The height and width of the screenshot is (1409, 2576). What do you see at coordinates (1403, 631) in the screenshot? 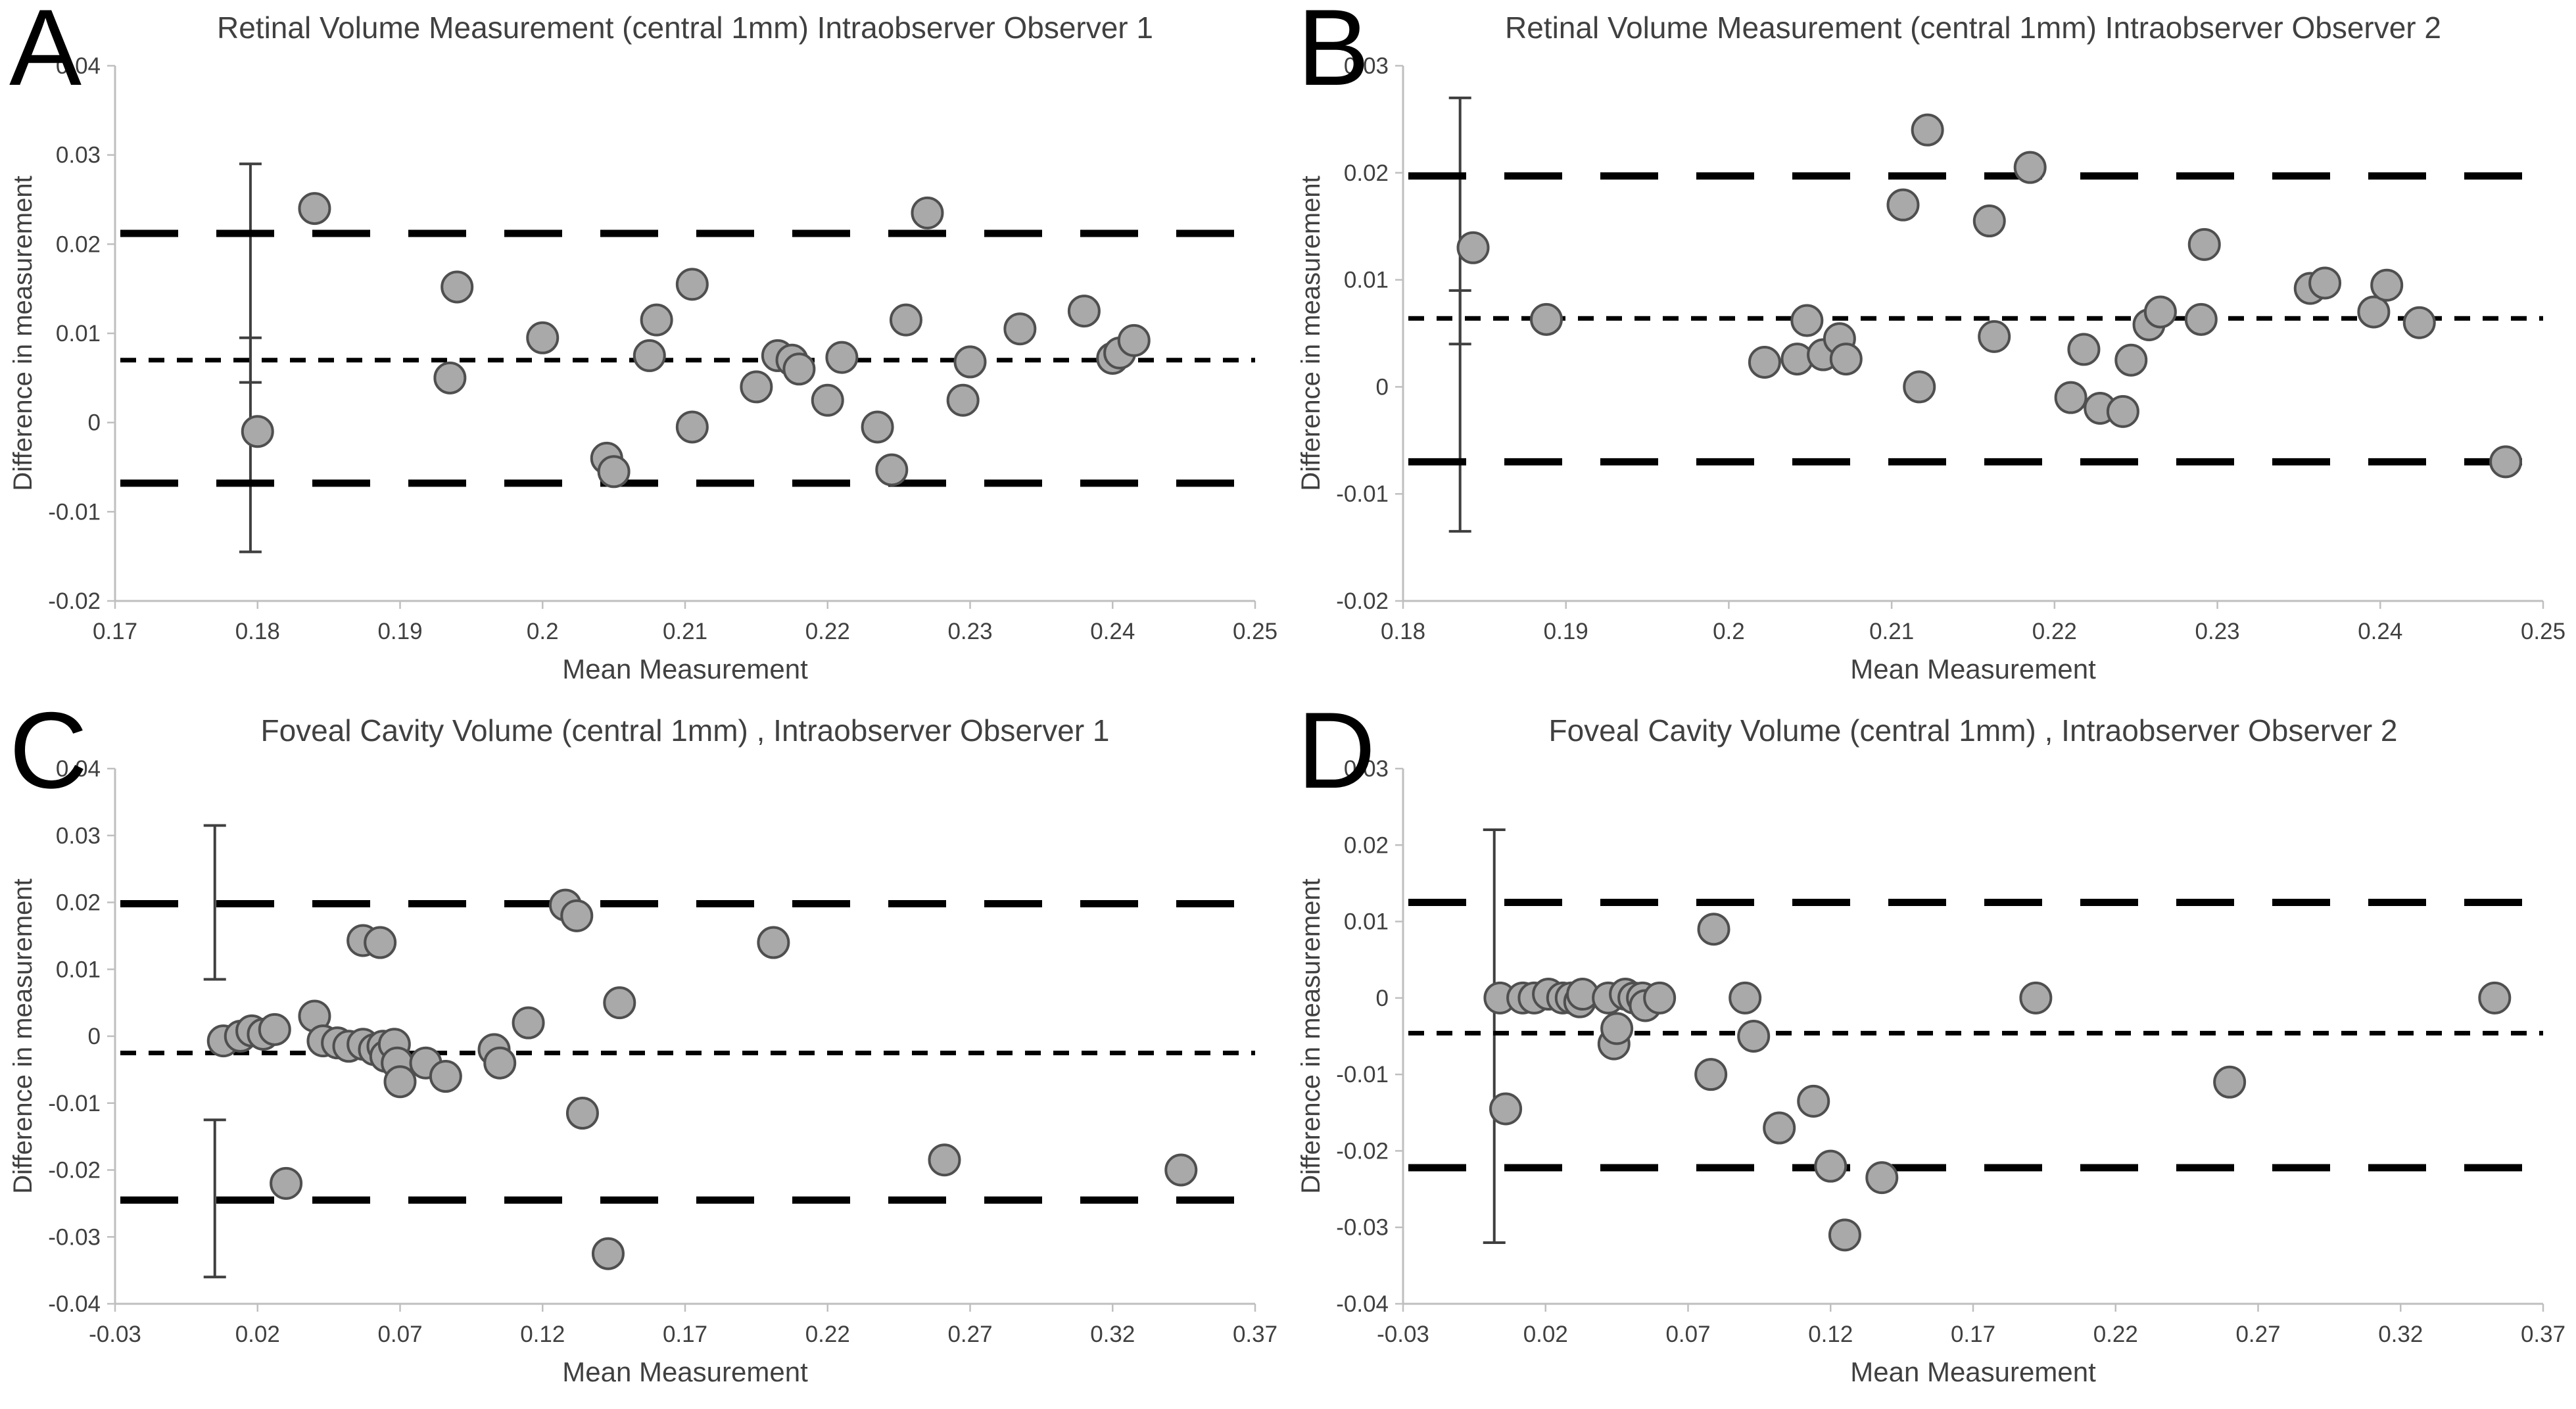
I see `x-tick-label: 0.18` at bounding box center [1403, 631].